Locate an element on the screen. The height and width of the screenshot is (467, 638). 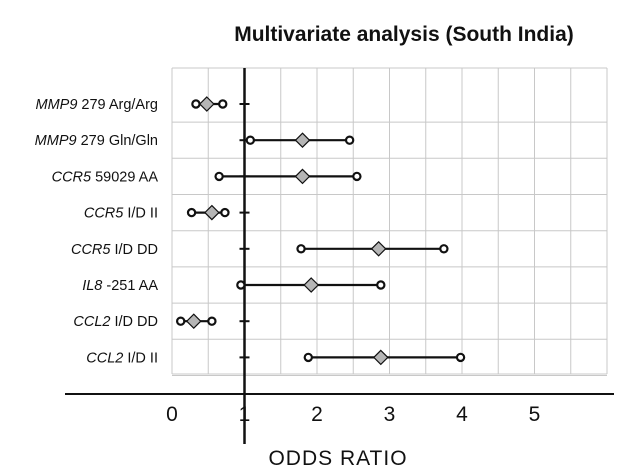
row-label: MMP9 279 Gln/Gln is located at coordinates (96, 141).